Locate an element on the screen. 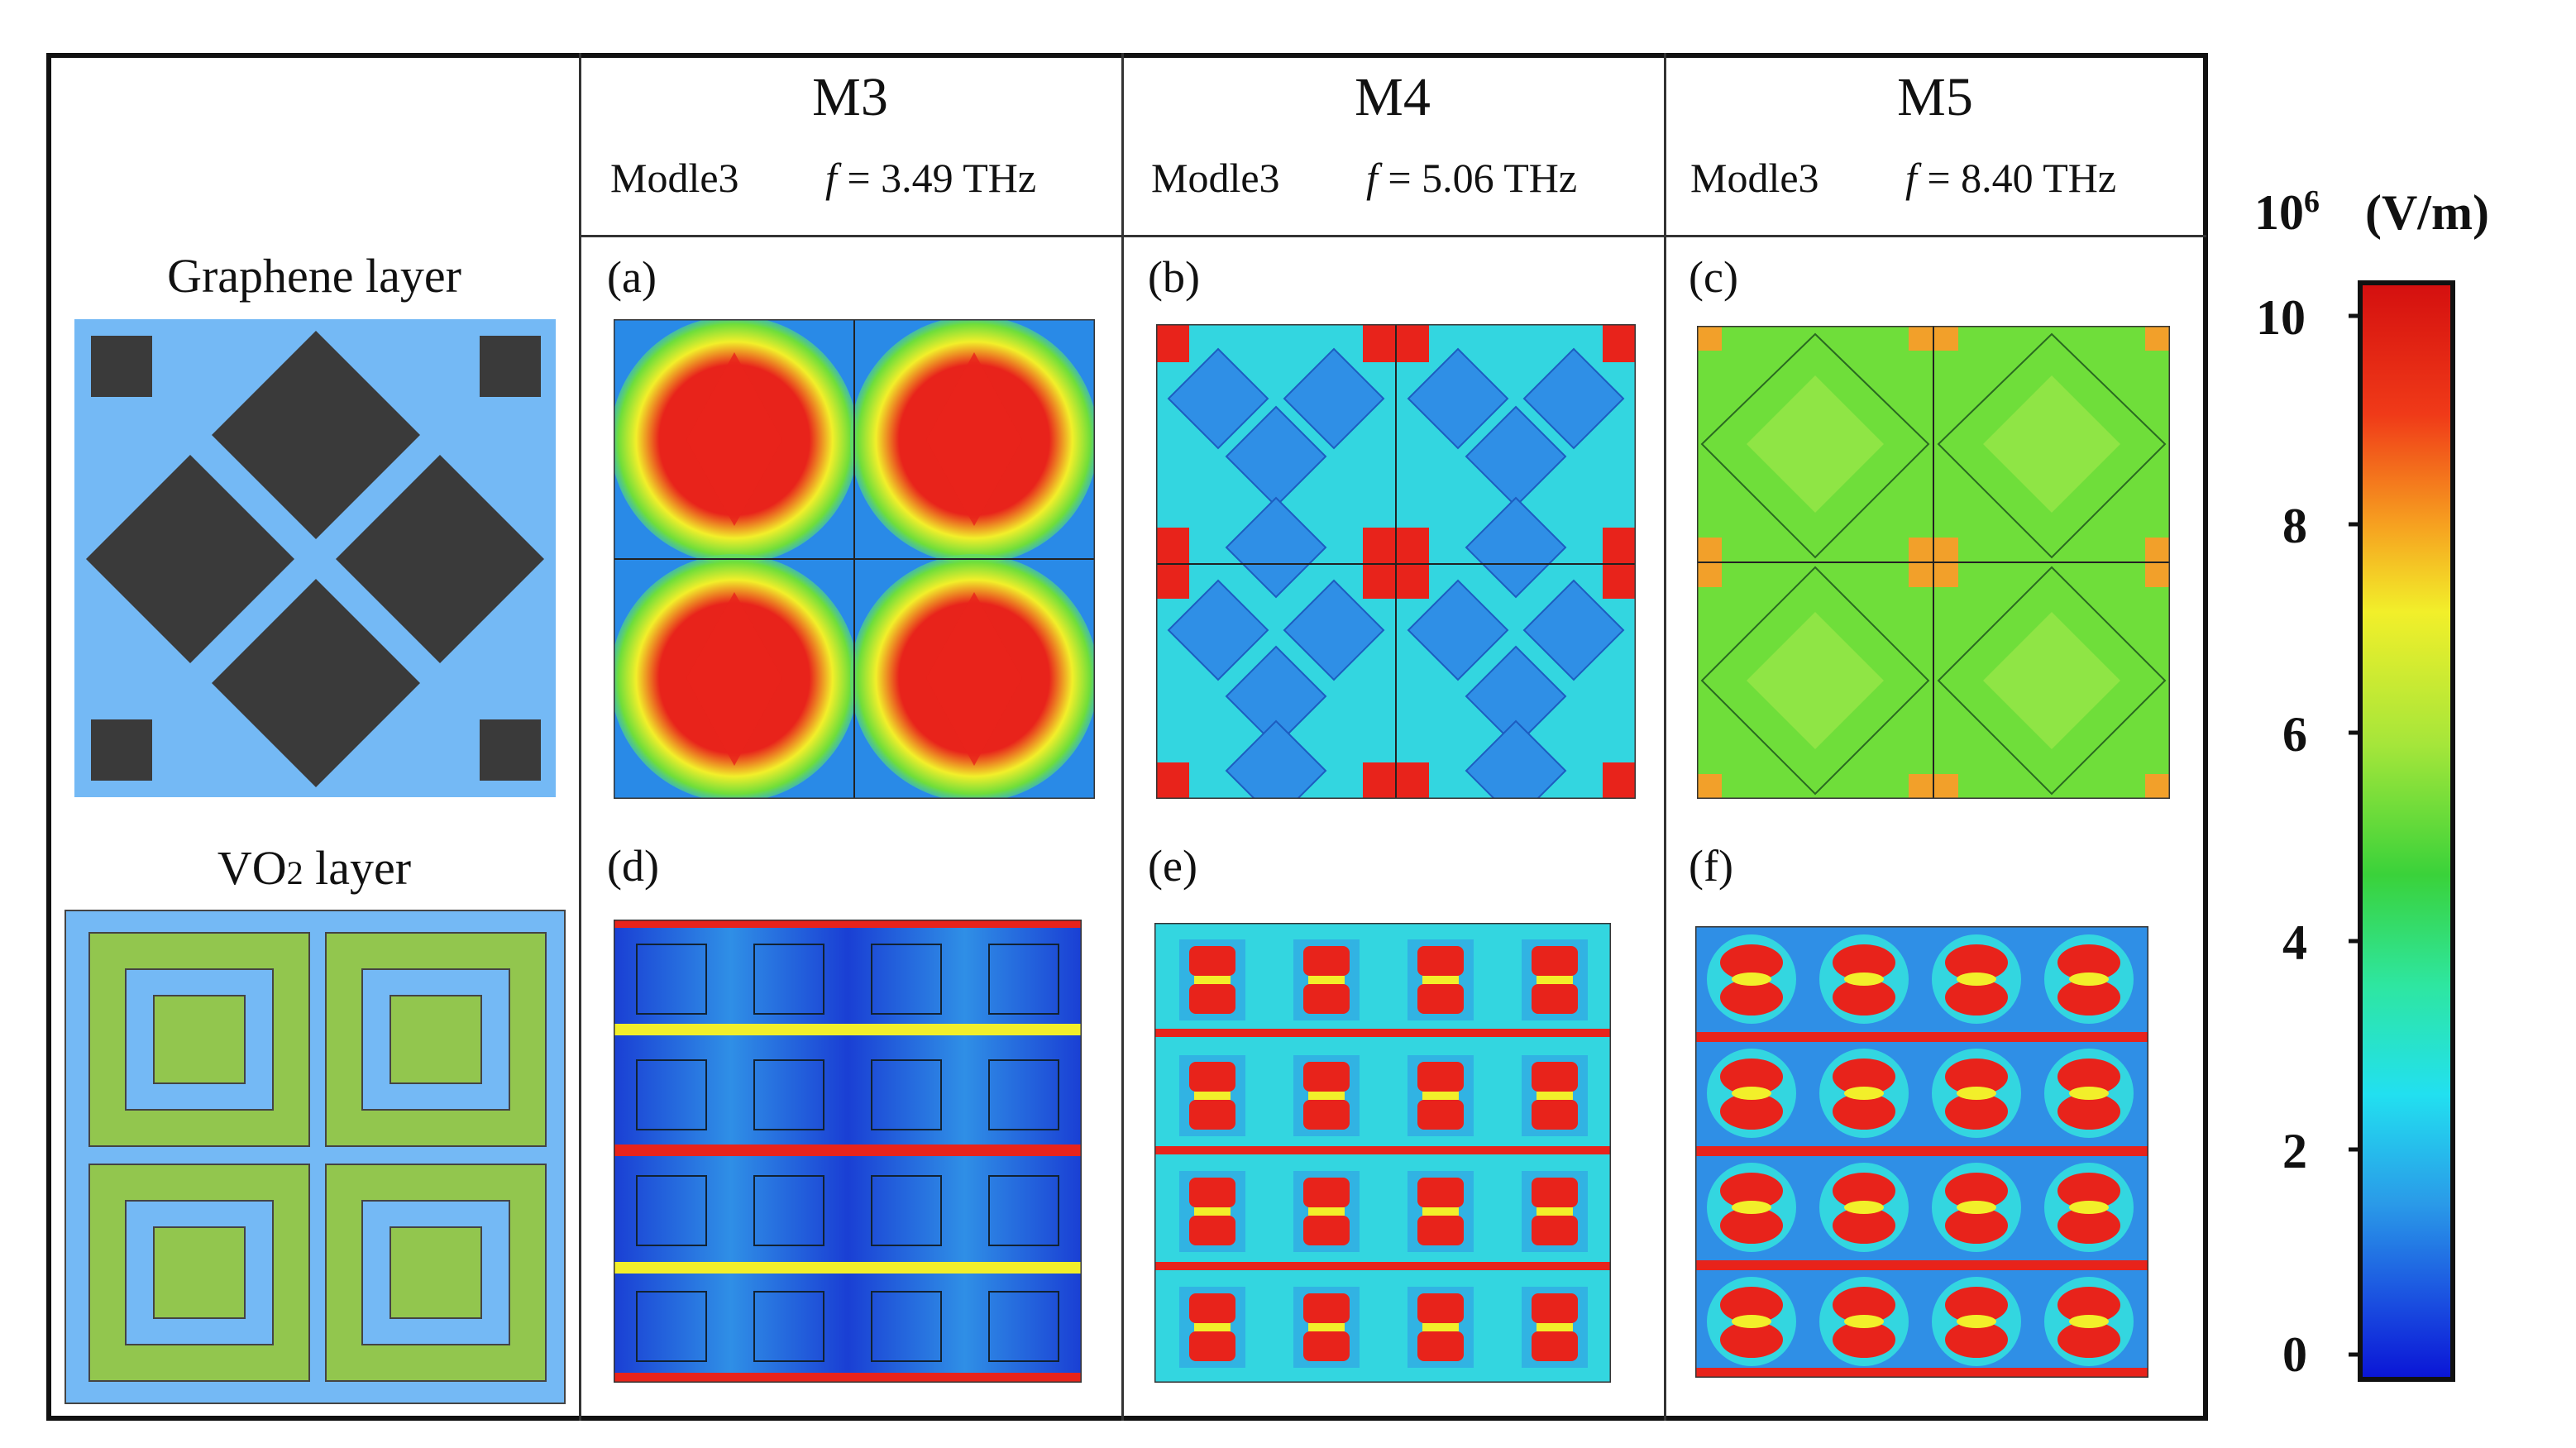 This screenshot has height=1448, width=2576. mode-title-m4: M4 is located at coordinates (1393, 97).